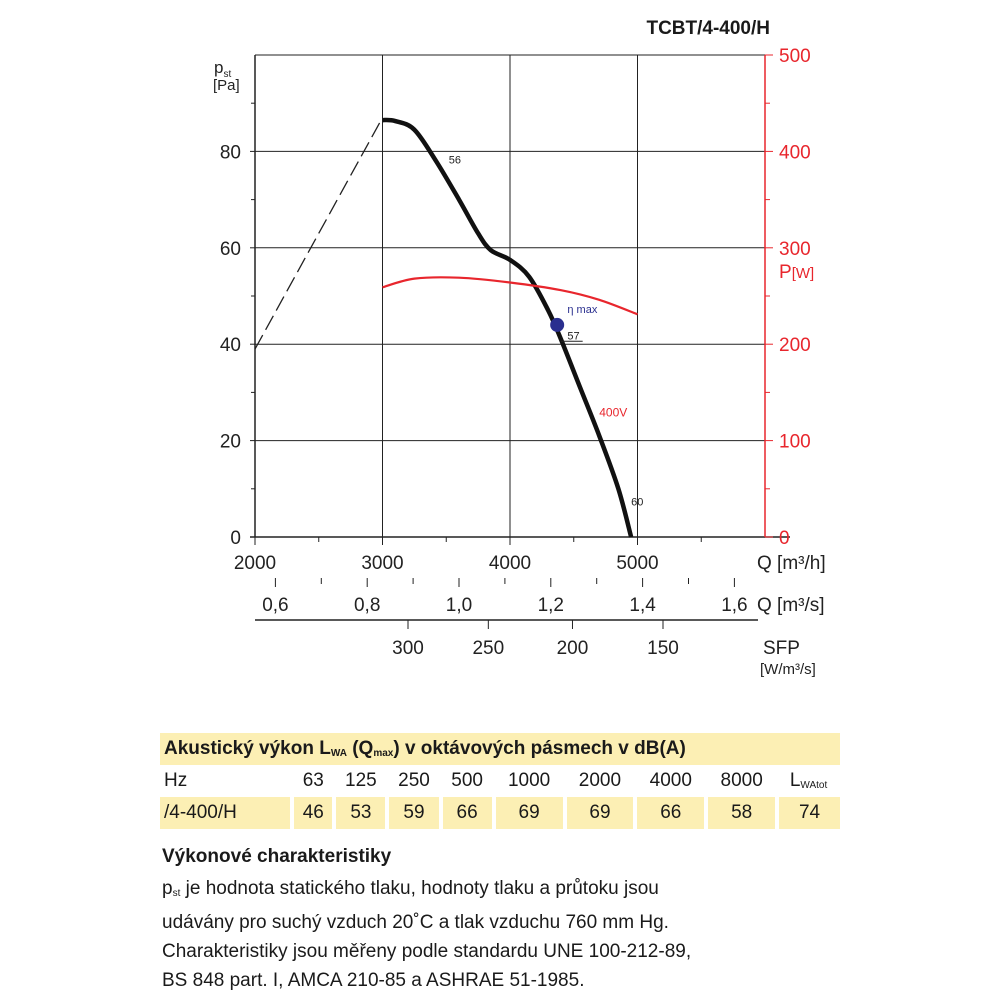 Image resolution: width=1000 pixels, height=1000 pixels. What do you see at coordinates (784, 538) in the screenshot?
I see `power-tick-label: 0` at bounding box center [784, 538].